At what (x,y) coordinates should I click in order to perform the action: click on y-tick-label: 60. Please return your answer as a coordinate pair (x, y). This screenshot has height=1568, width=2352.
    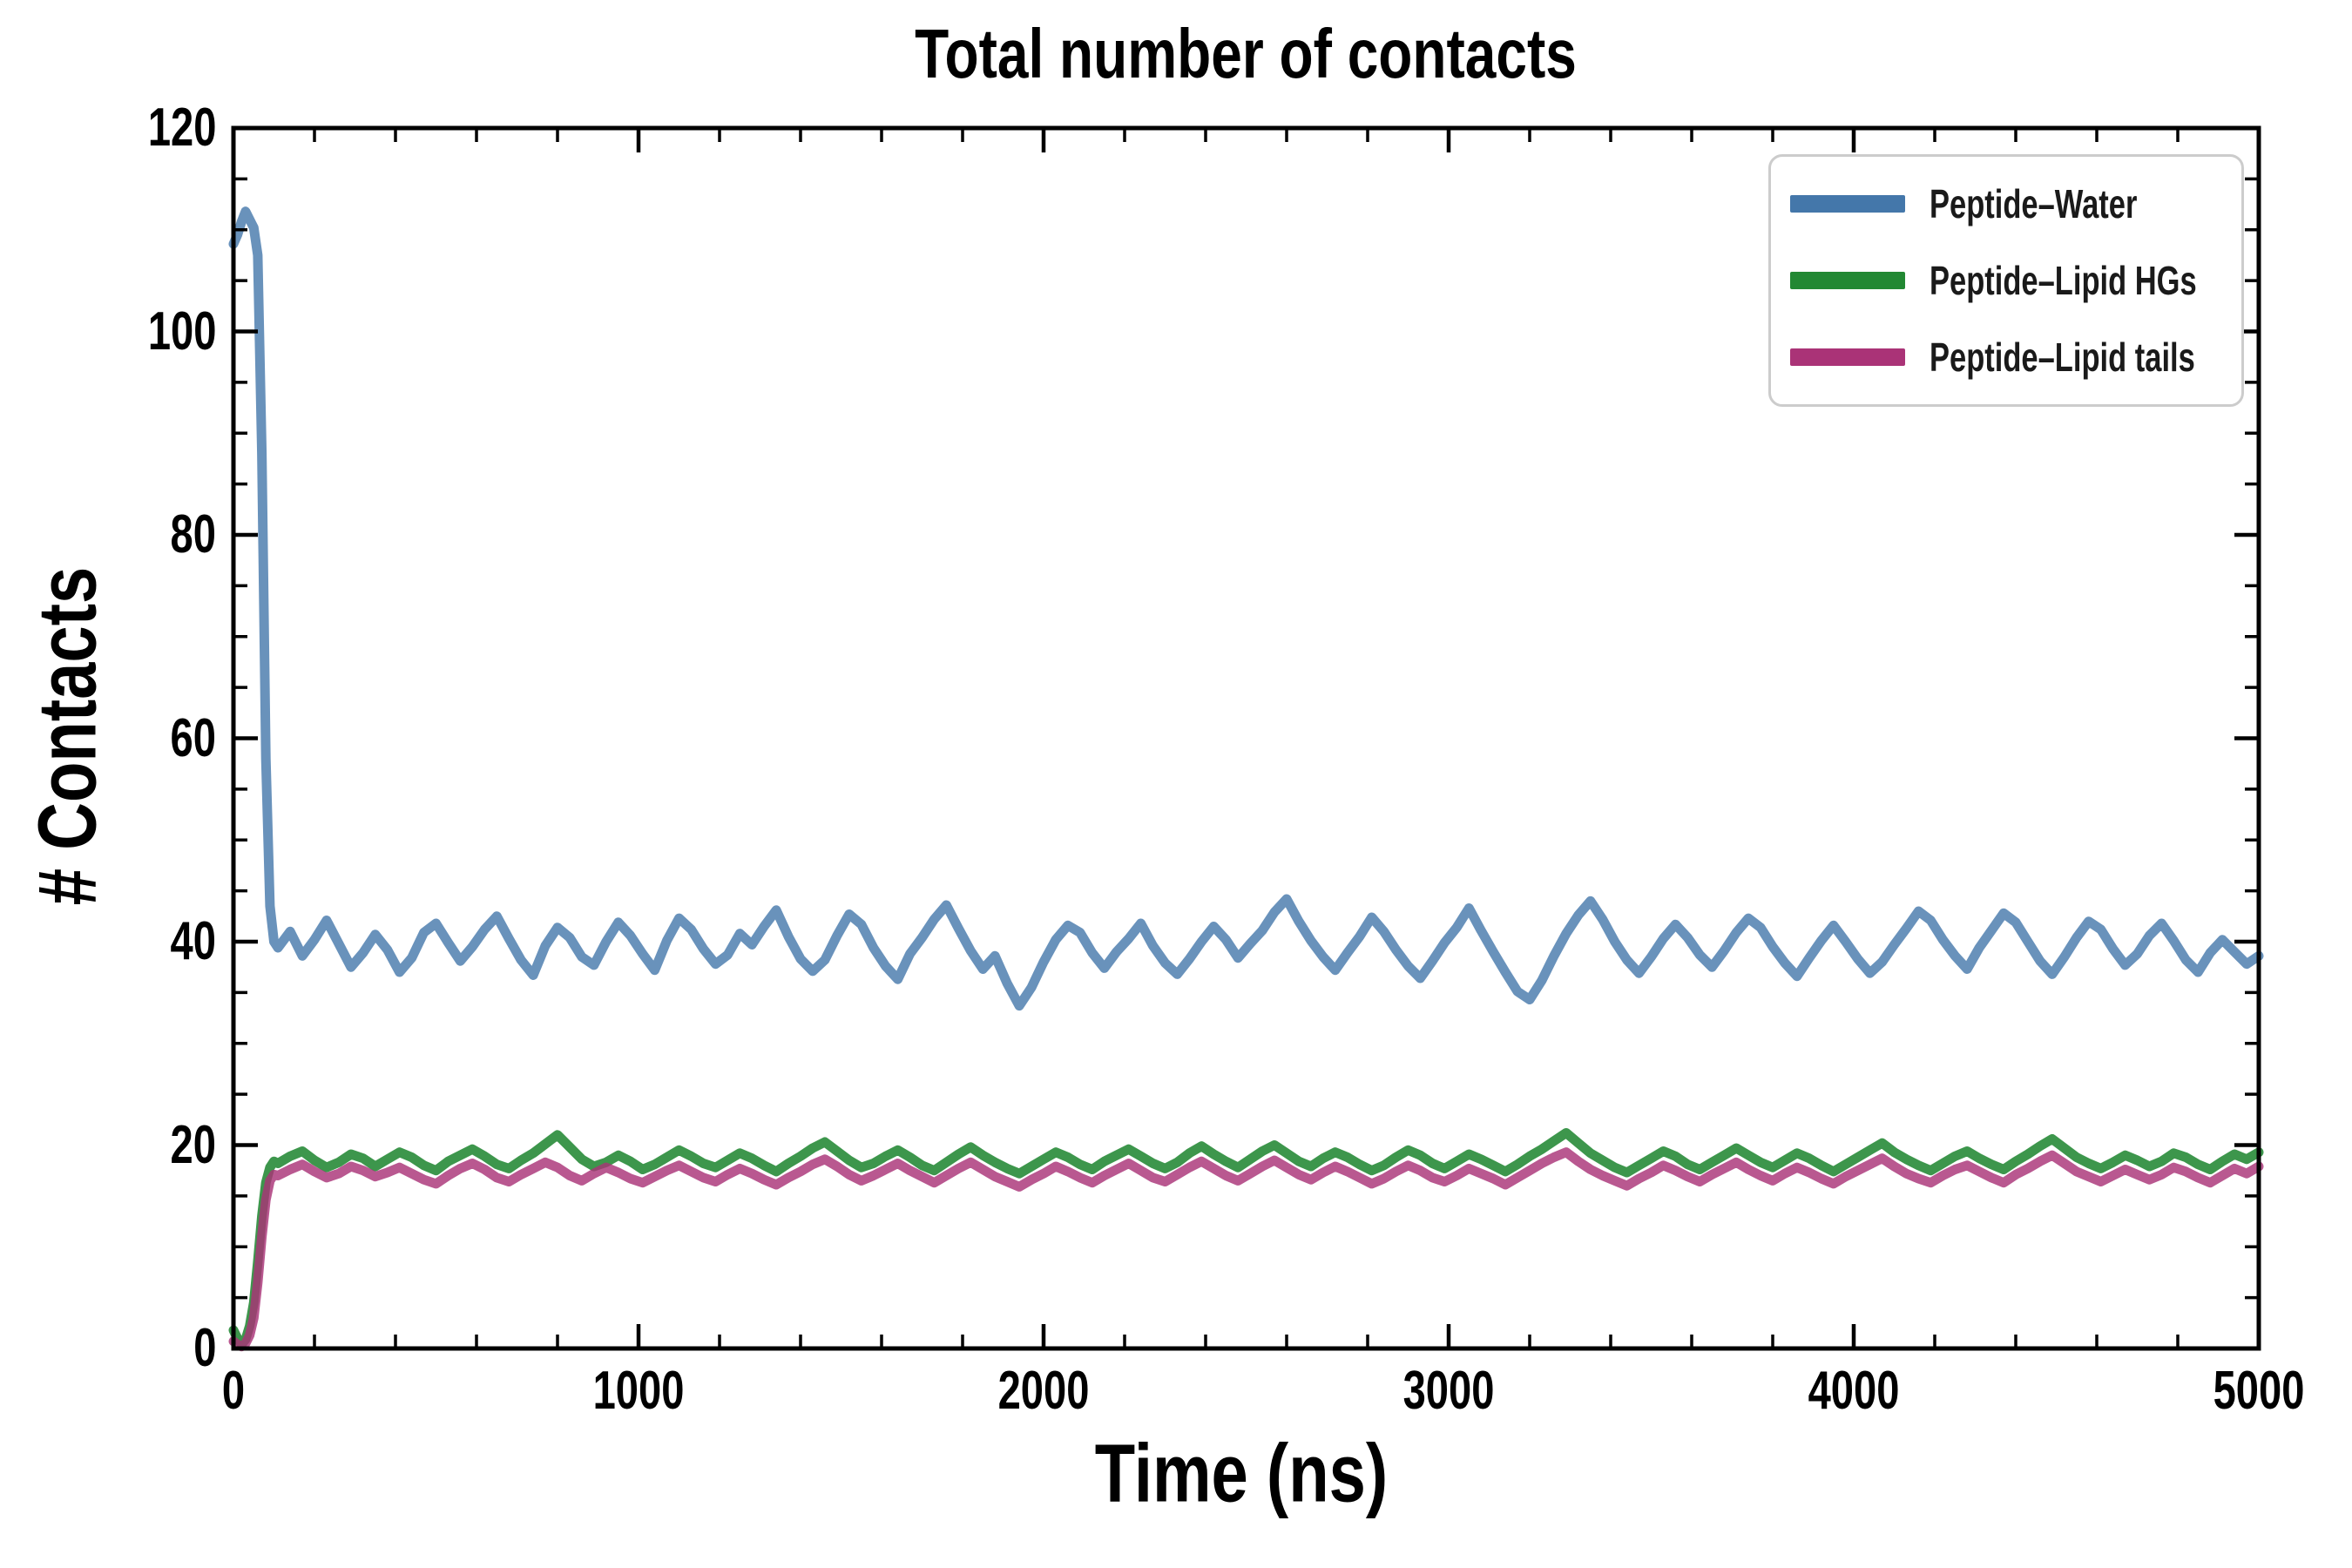
    Looking at the image, I should click on (193, 737).